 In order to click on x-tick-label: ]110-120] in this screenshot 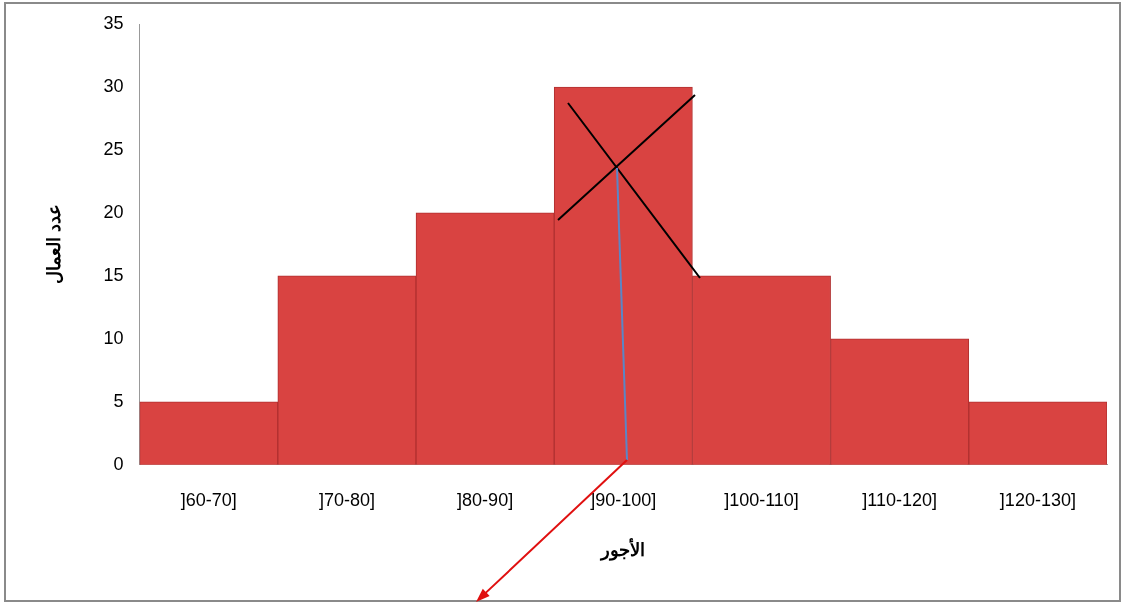, I will do `click(900, 499)`.